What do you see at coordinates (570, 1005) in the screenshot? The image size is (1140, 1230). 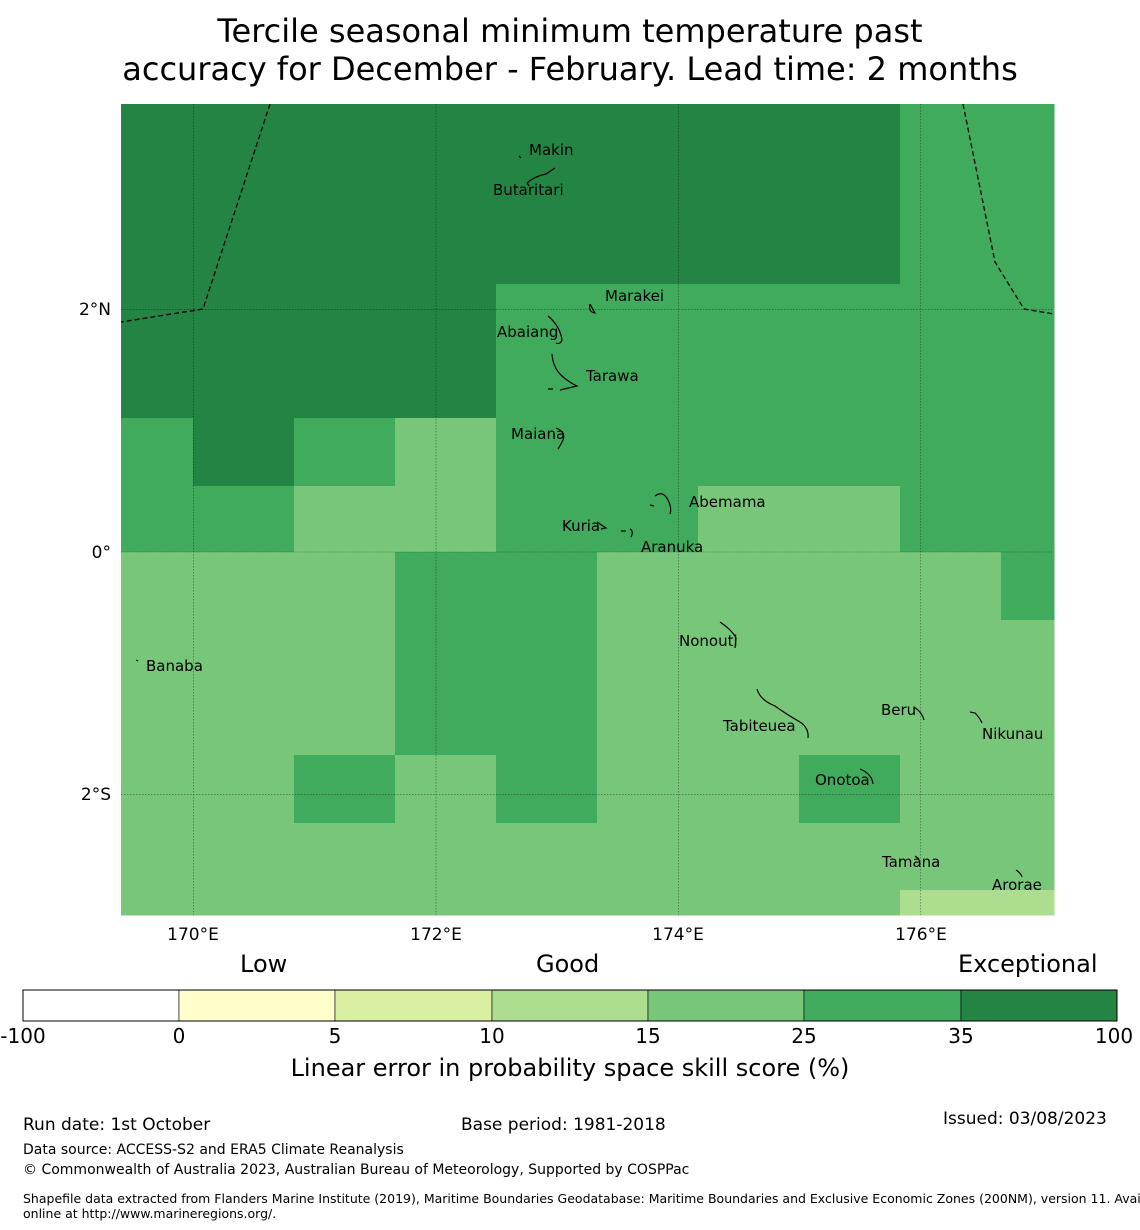 I see `colorbar` at bounding box center [570, 1005].